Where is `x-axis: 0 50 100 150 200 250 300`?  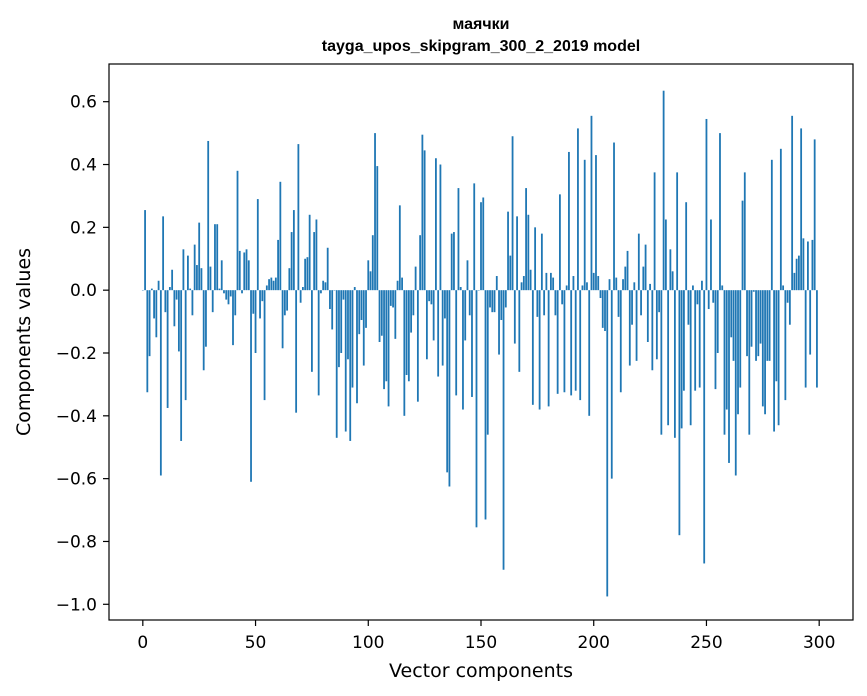
x-axis: 0 50 100 150 200 250 300 is located at coordinates (486, 636).